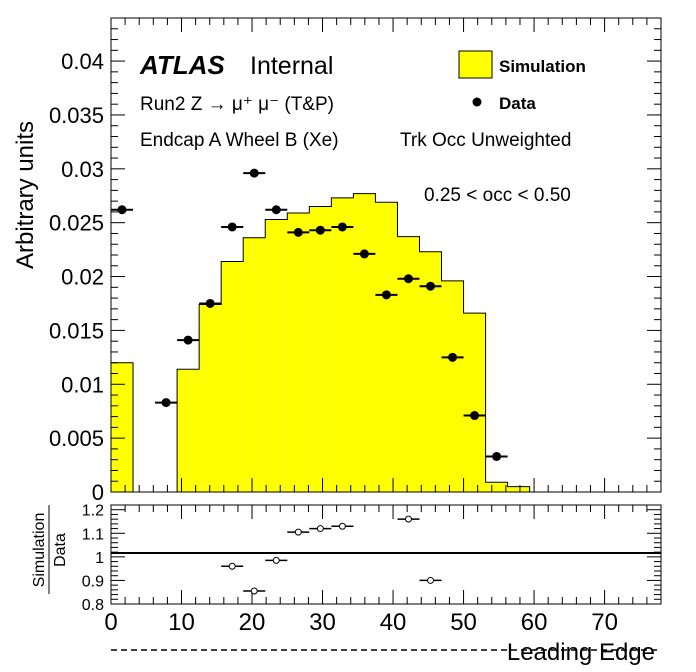 The height and width of the screenshot is (672, 696). What do you see at coordinates (93, 605) in the screenshot?
I see `ratio-y-tick-label: 0.8` at bounding box center [93, 605].